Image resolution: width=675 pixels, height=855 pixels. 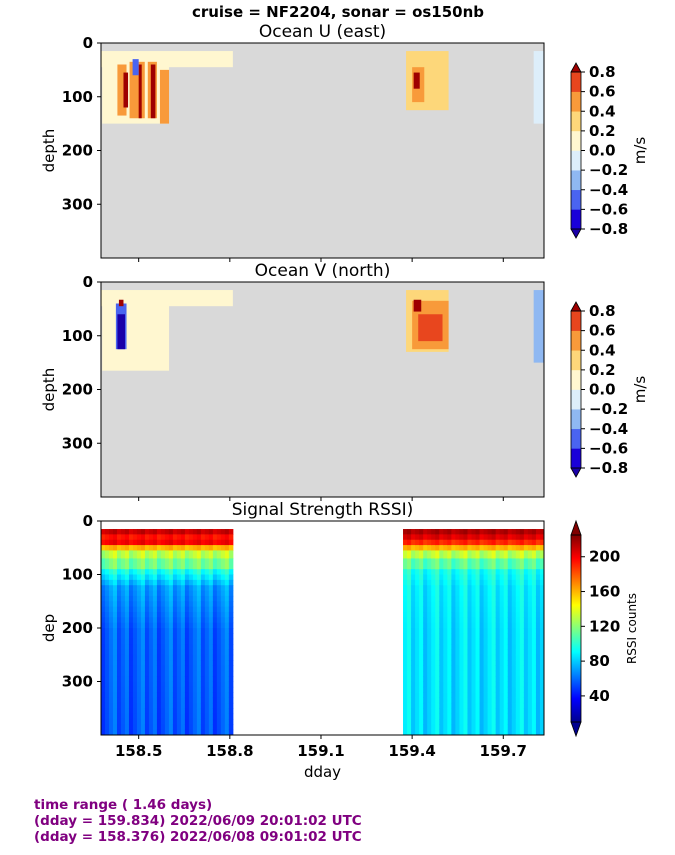 I want to click on colorbar-extend-max, so click(x=576, y=527).